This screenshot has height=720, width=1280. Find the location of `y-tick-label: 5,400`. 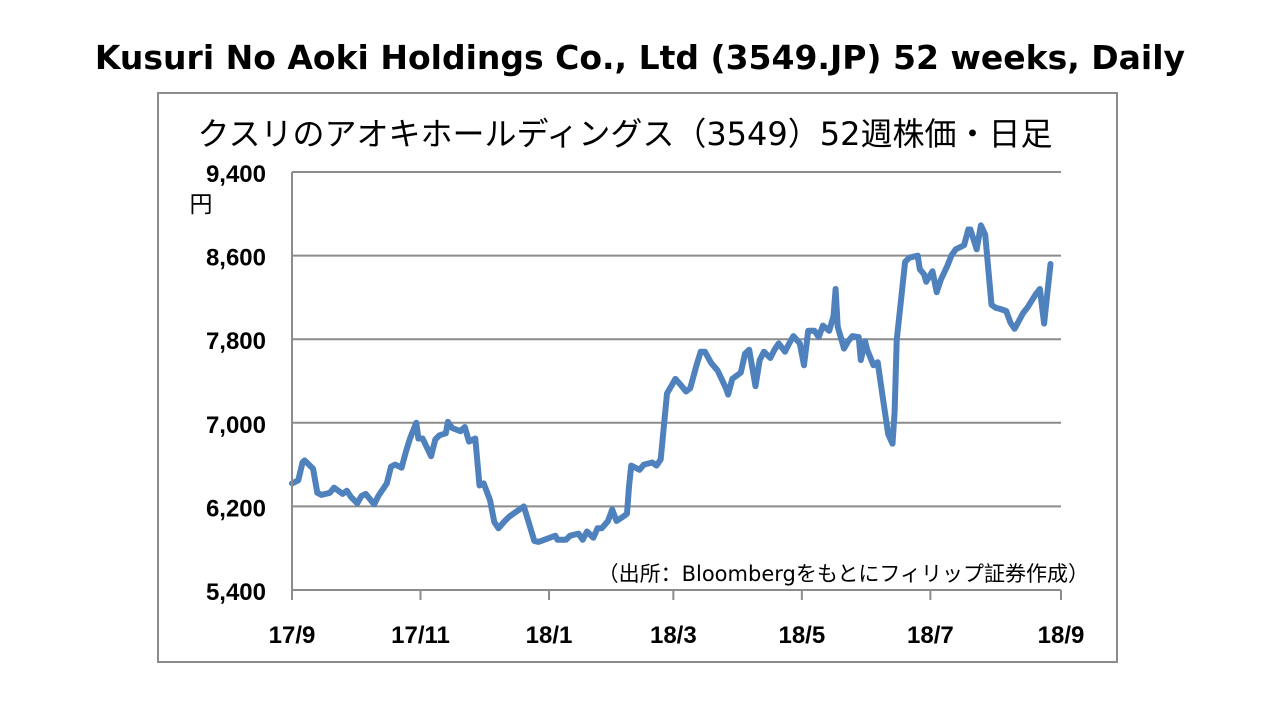

y-tick-label: 5,400 is located at coordinates (236, 592).